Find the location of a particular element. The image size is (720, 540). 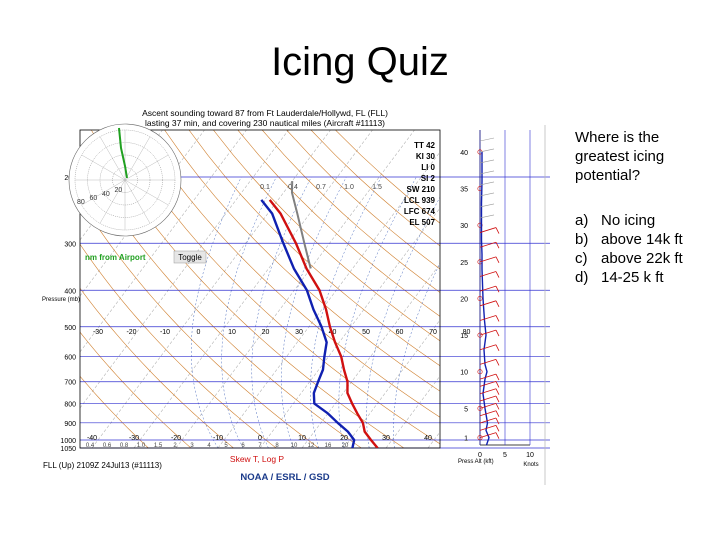

altitude-tick-label: 25 is located at coordinates (464, 263).